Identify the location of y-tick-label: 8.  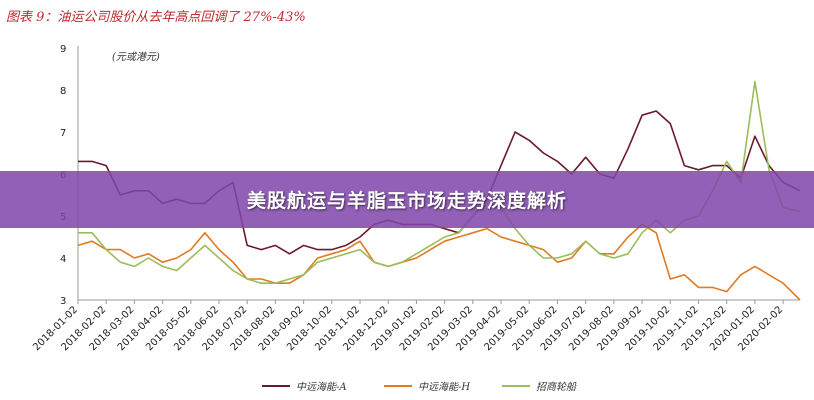
(63, 91).